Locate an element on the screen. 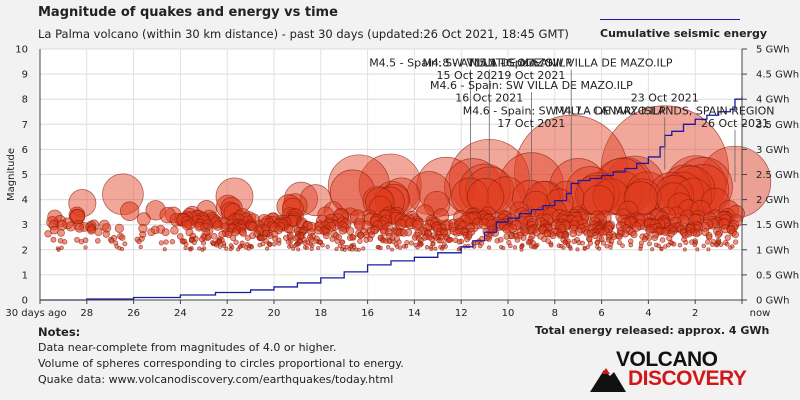 The width and height of the screenshot is (800, 400). x-tick-label: 6 is located at coordinates (601, 313).